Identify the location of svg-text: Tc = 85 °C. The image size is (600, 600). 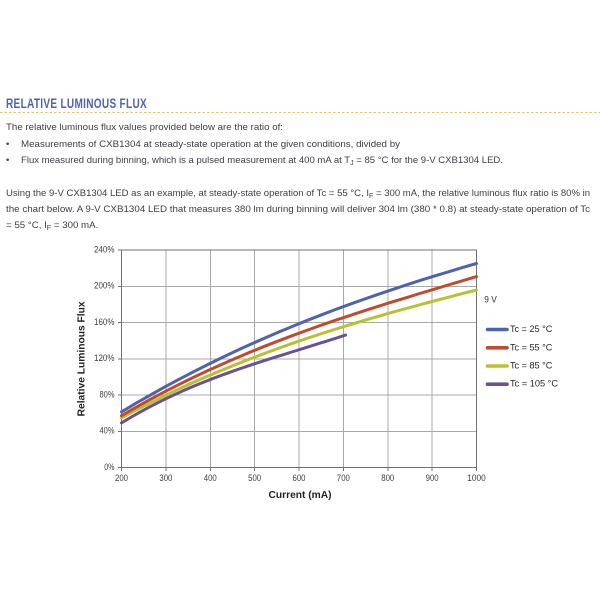
(531, 366).